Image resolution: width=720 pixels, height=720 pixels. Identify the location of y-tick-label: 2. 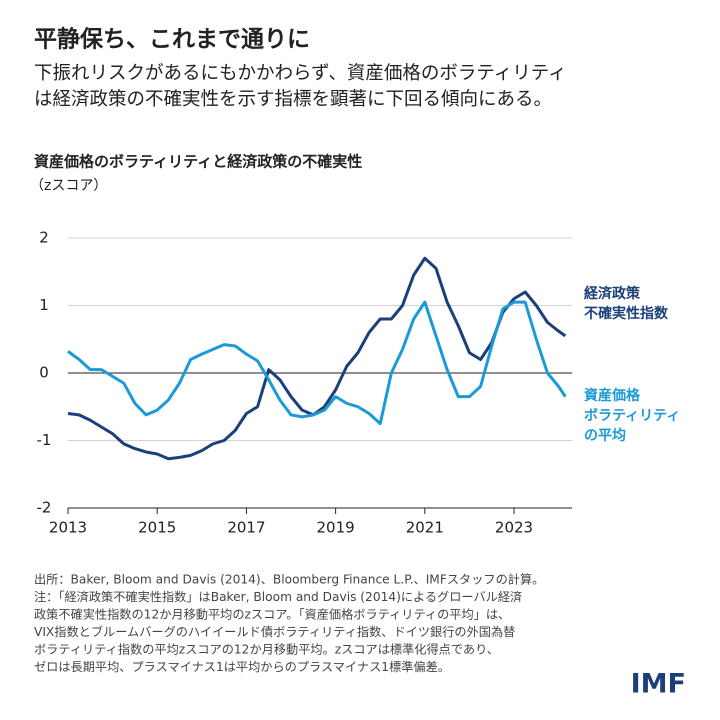
(44, 238).